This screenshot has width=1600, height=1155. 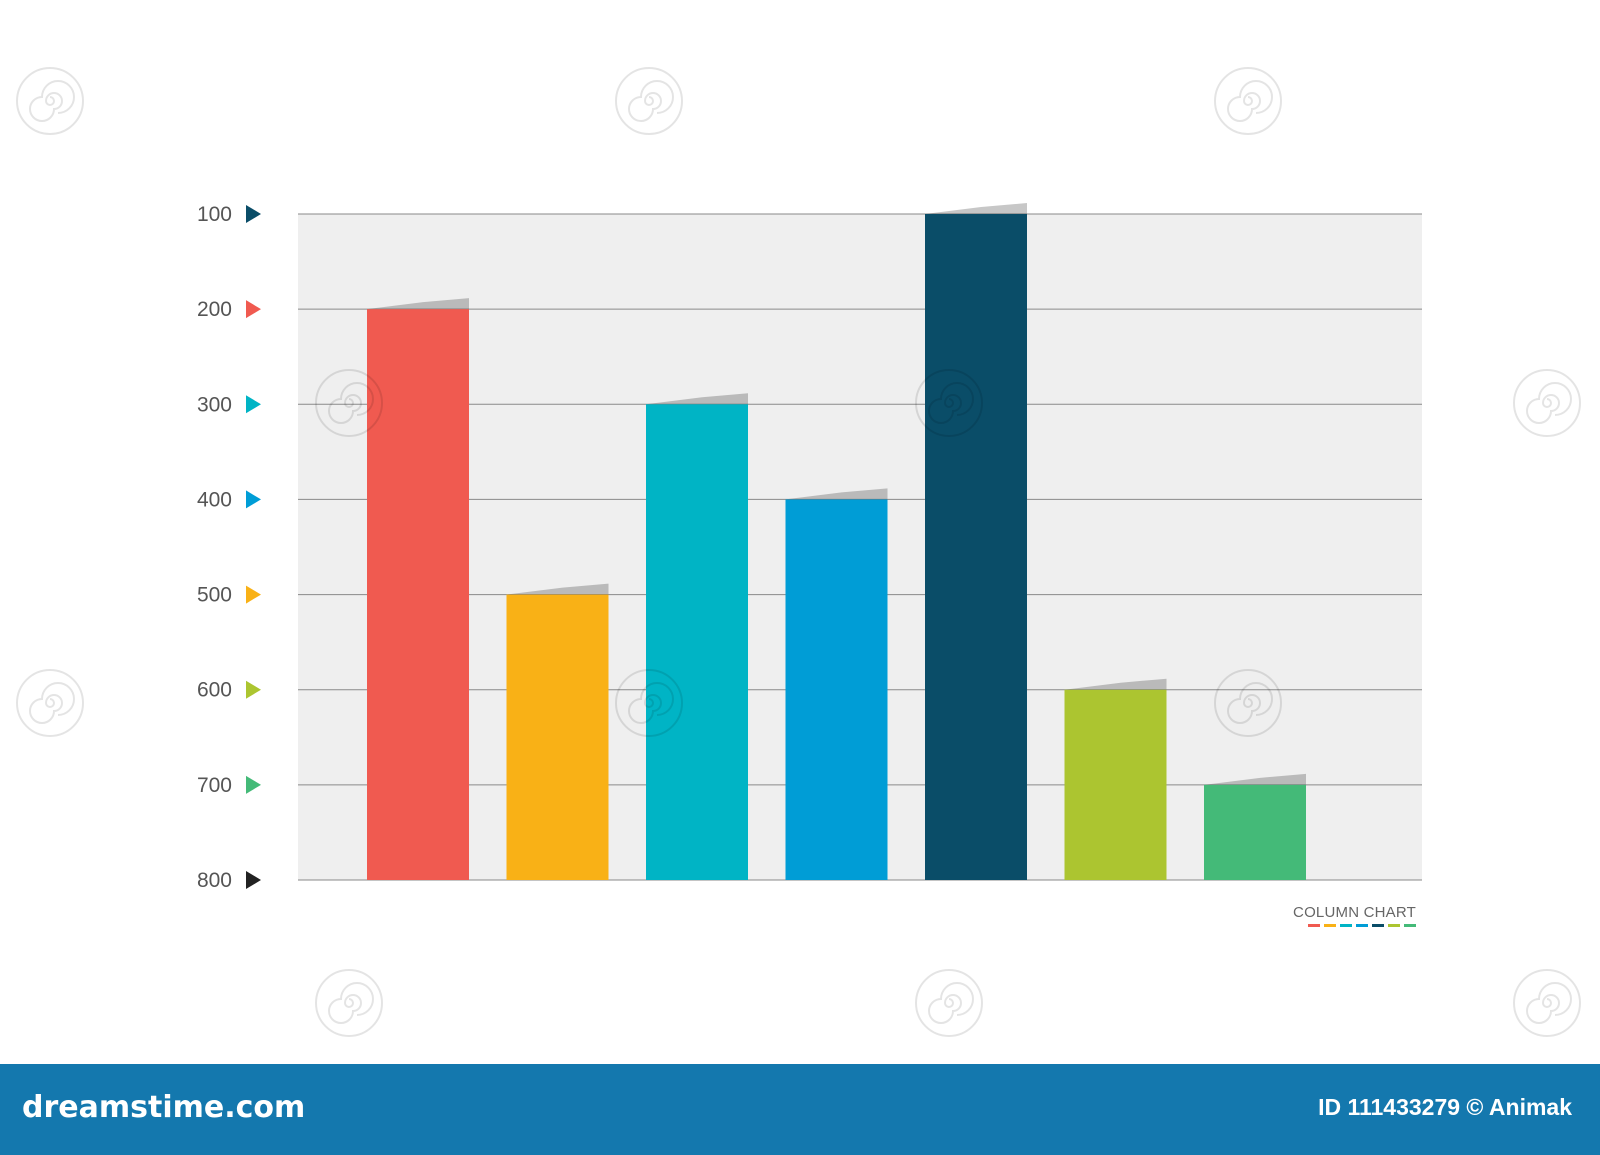 I want to click on y-axis-ticks: 100 200 300 400 500 600 700 800, so click(x=229, y=547).